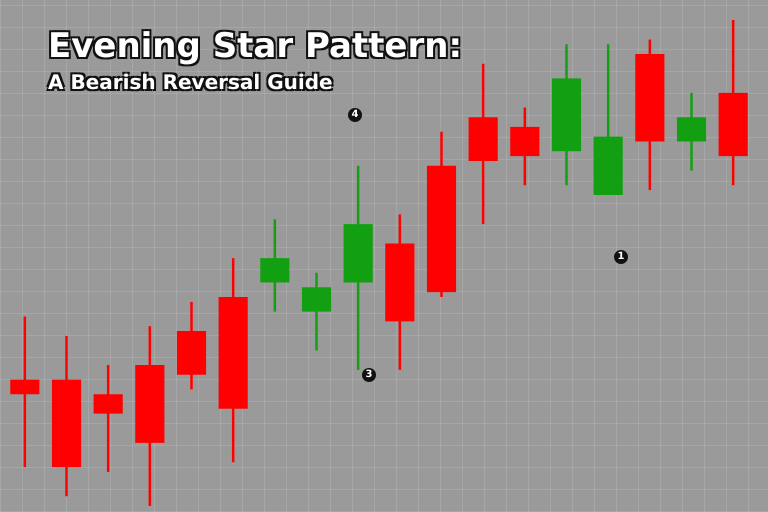  Describe the element at coordinates (25, 392) in the screenshot. I see `candlestick` at that location.